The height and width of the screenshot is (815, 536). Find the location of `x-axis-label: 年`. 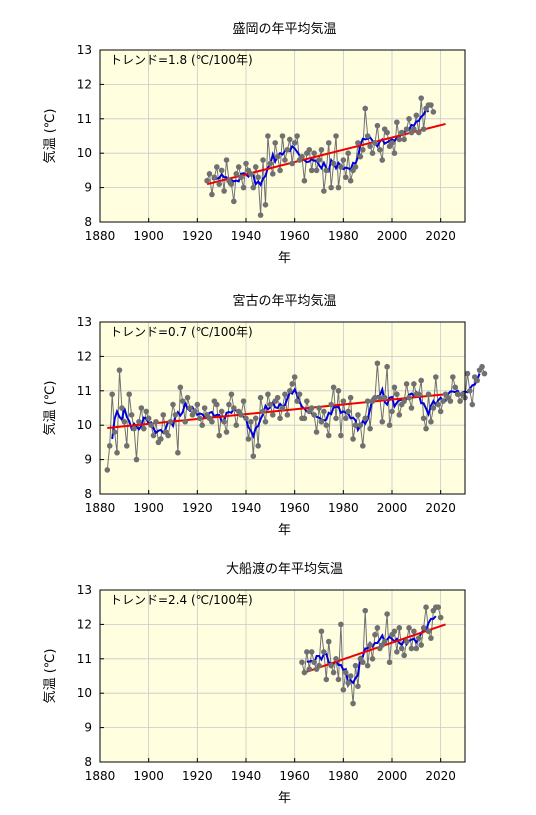

x-axis-label: 年 is located at coordinates (284, 258).